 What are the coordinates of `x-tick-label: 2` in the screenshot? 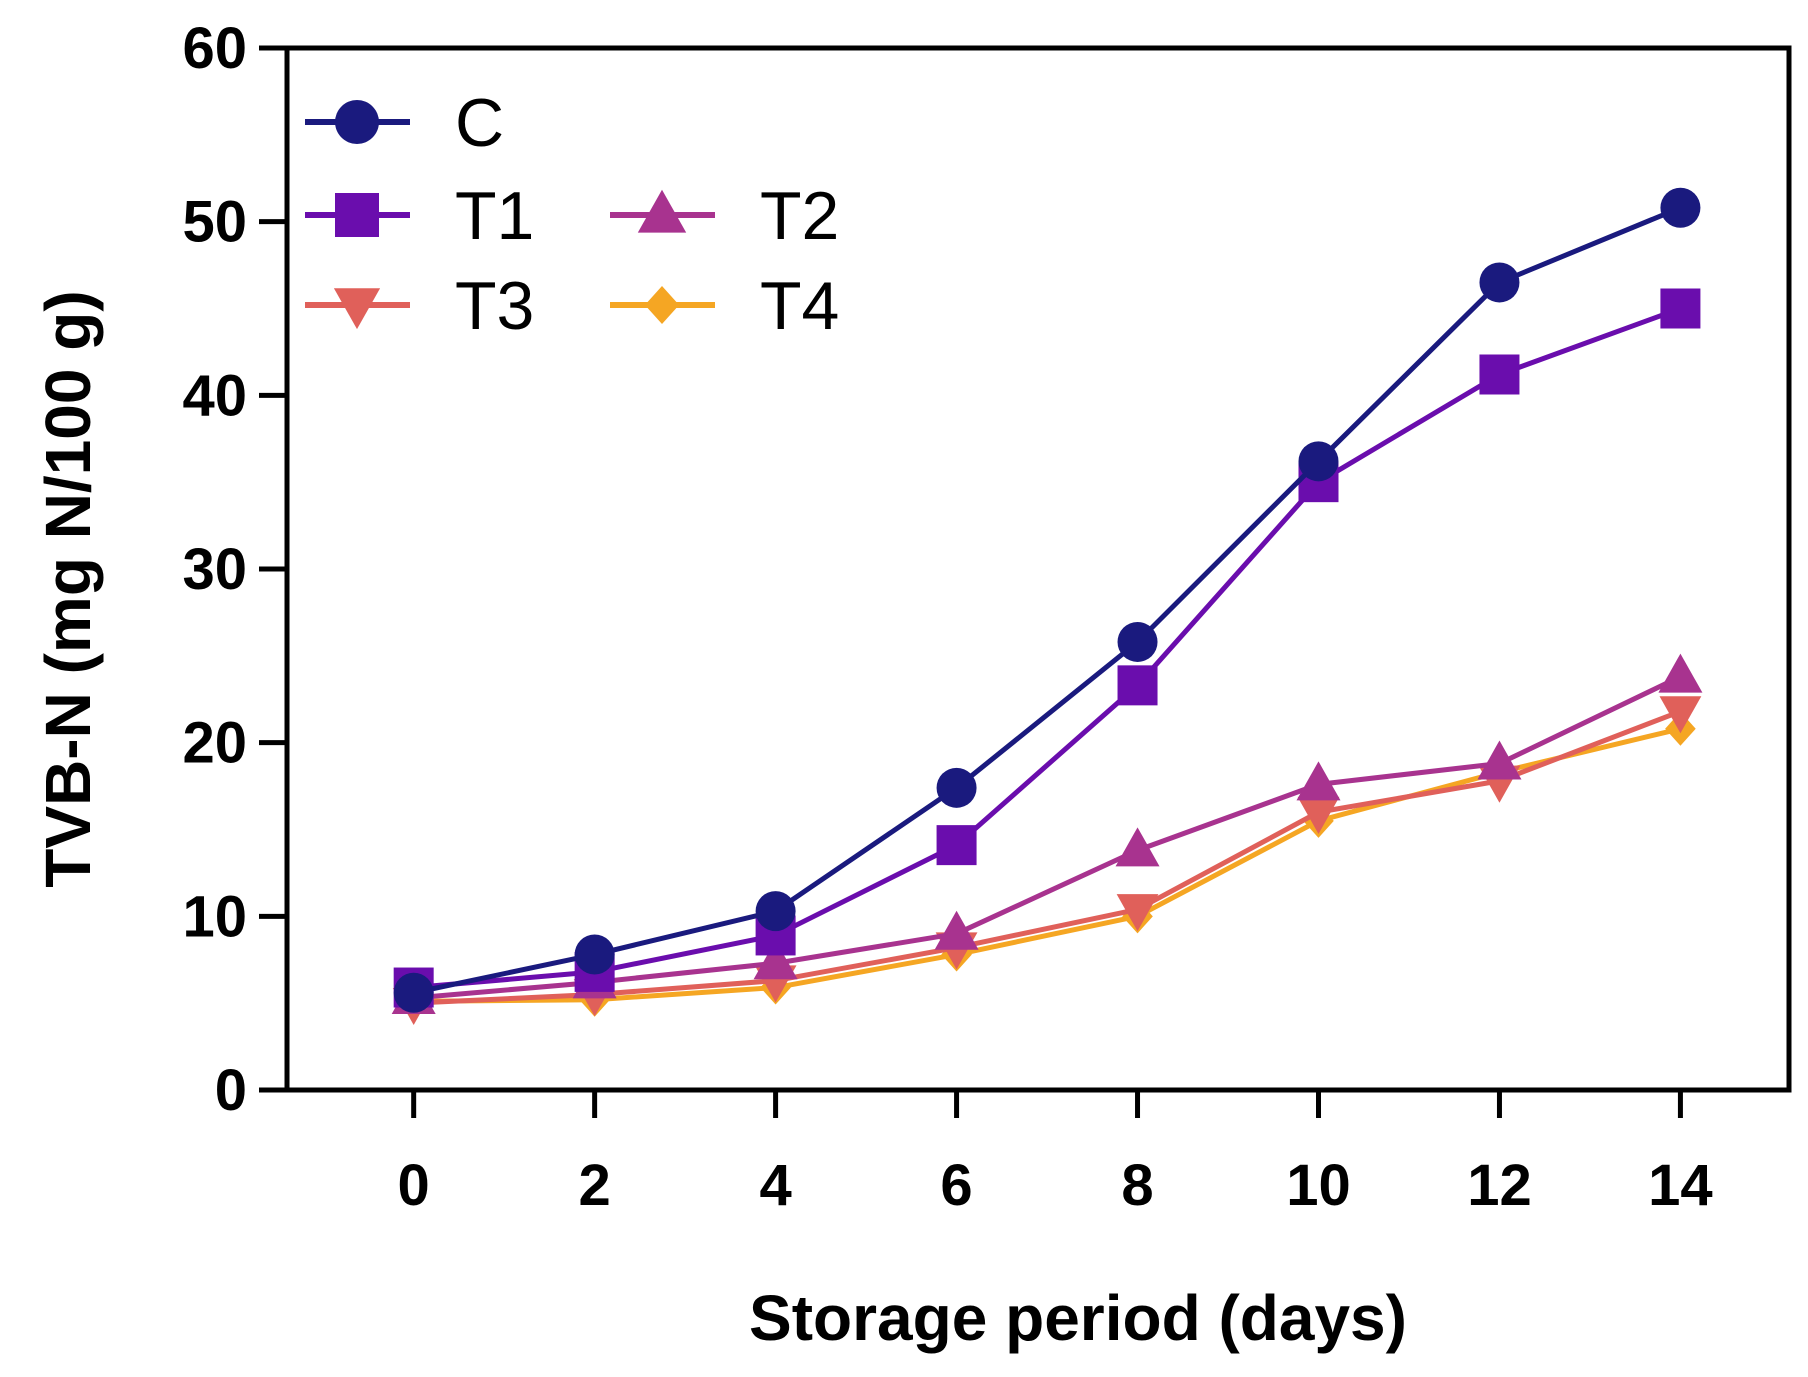 It's located at (595, 1185).